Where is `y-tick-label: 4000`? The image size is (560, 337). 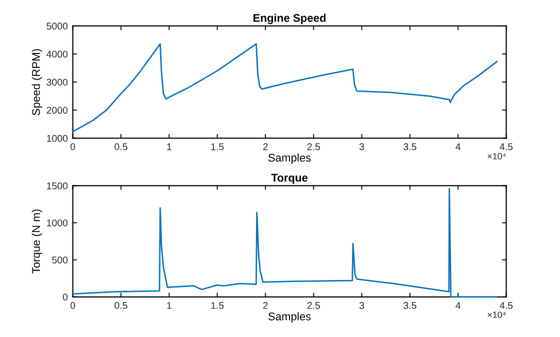
y-tick-label: 4000 is located at coordinates (57, 54).